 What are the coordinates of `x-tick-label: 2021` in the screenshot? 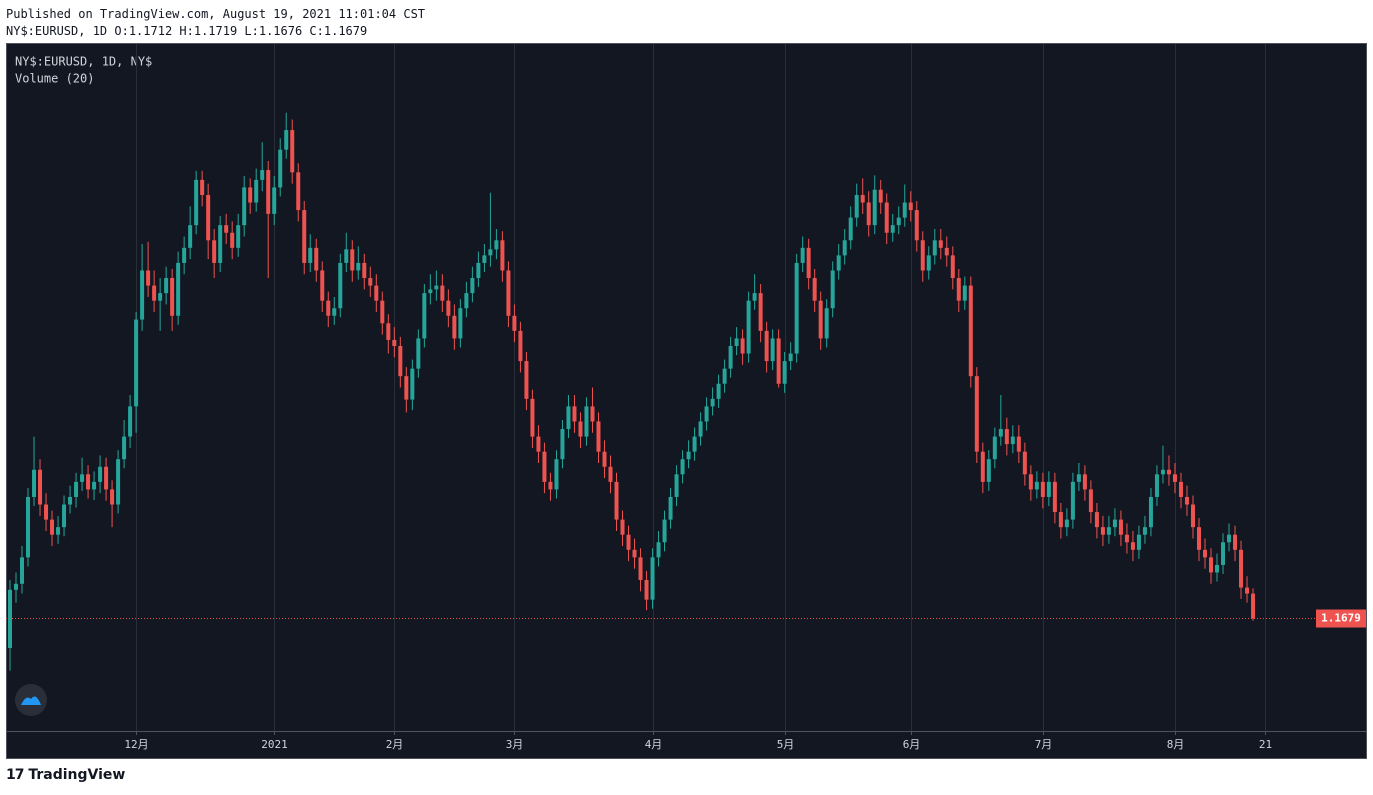 It's located at (274, 744).